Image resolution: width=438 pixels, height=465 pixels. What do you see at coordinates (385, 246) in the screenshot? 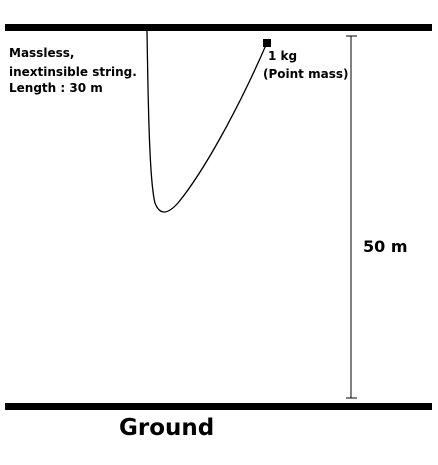
I see `height-label: 50 m` at bounding box center [385, 246].